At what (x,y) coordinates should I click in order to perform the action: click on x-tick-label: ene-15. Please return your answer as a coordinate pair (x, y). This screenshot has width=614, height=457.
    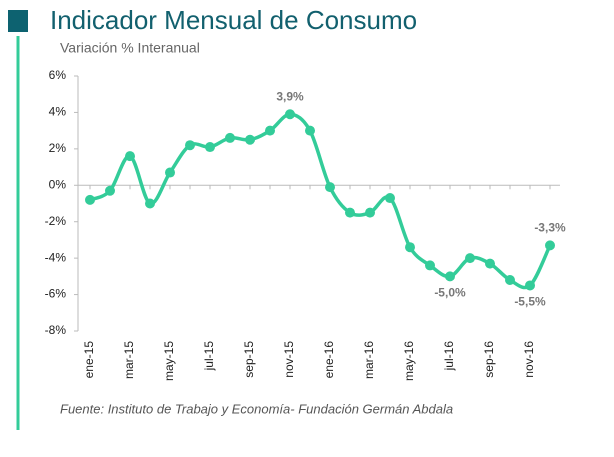
    Looking at the image, I should click on (89, 360).